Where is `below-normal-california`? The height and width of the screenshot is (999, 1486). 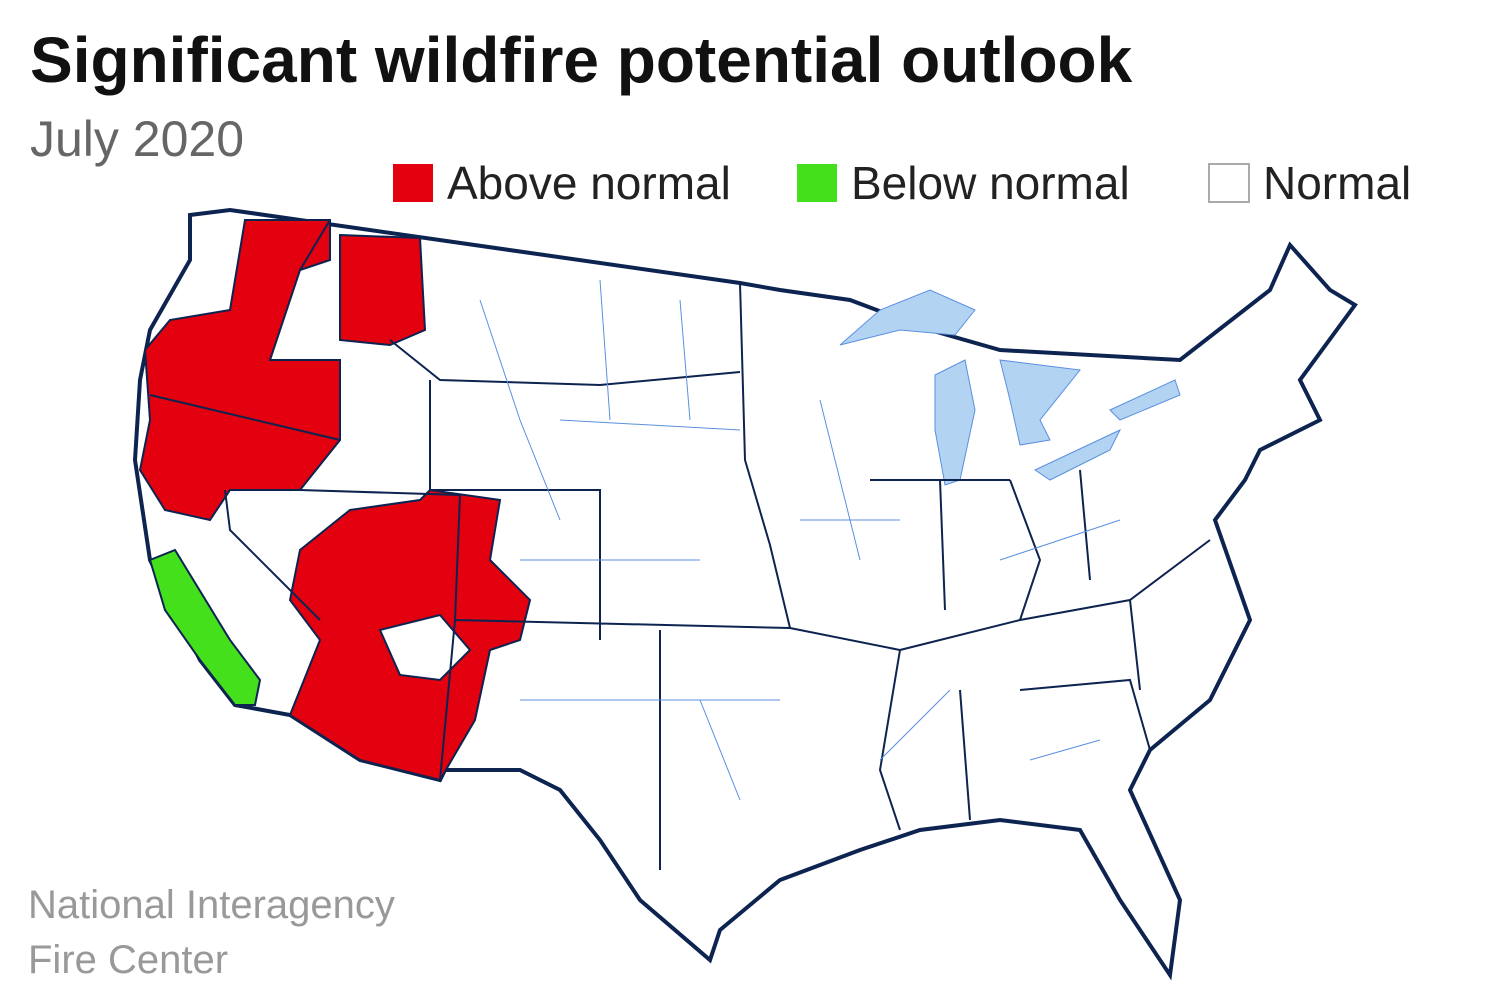
below-normal-california is located at coordinates (205, 627).